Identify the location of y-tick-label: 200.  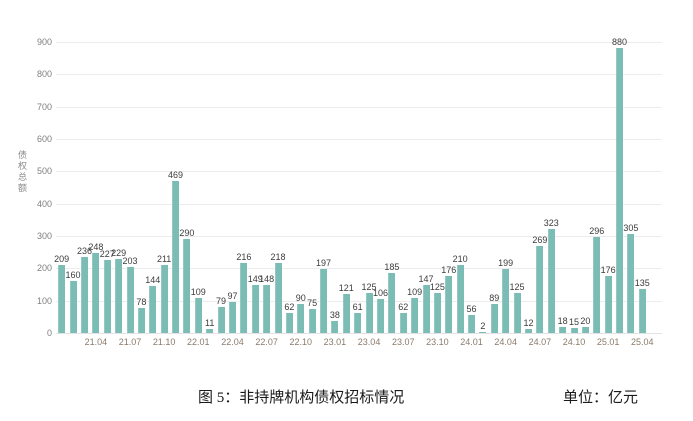
(44, 268).